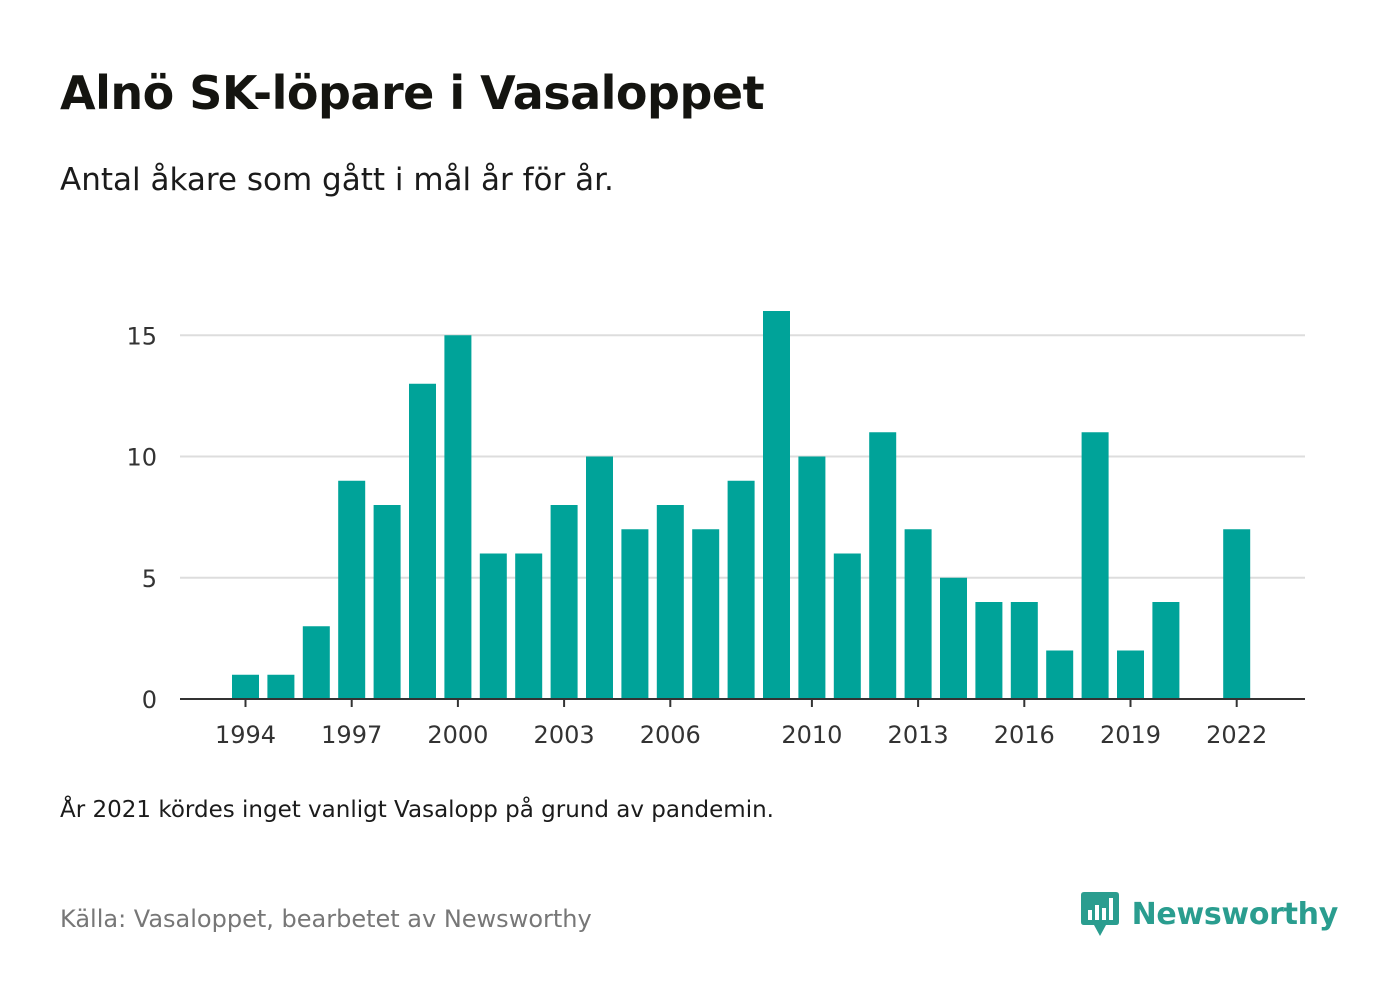 The height and width of the screenshot is (1000, 1400). I want to click on bar-2011, so click(847, 626).